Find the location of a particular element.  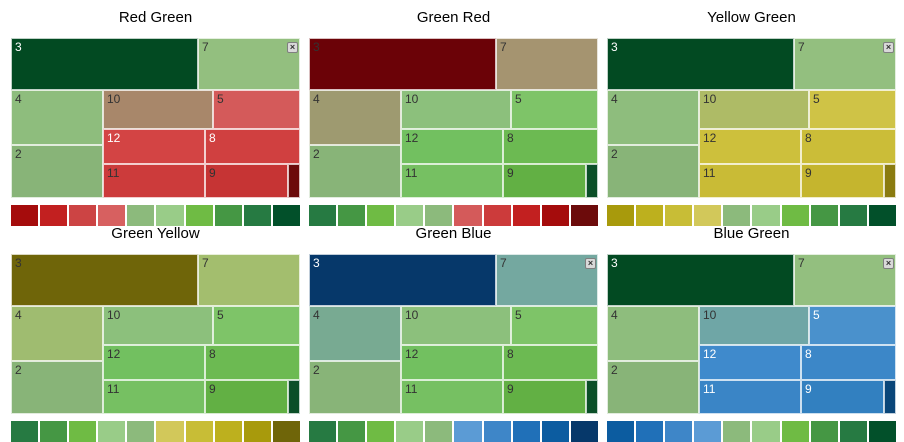

cell-label: 10 is located at coordinates (114, 99).